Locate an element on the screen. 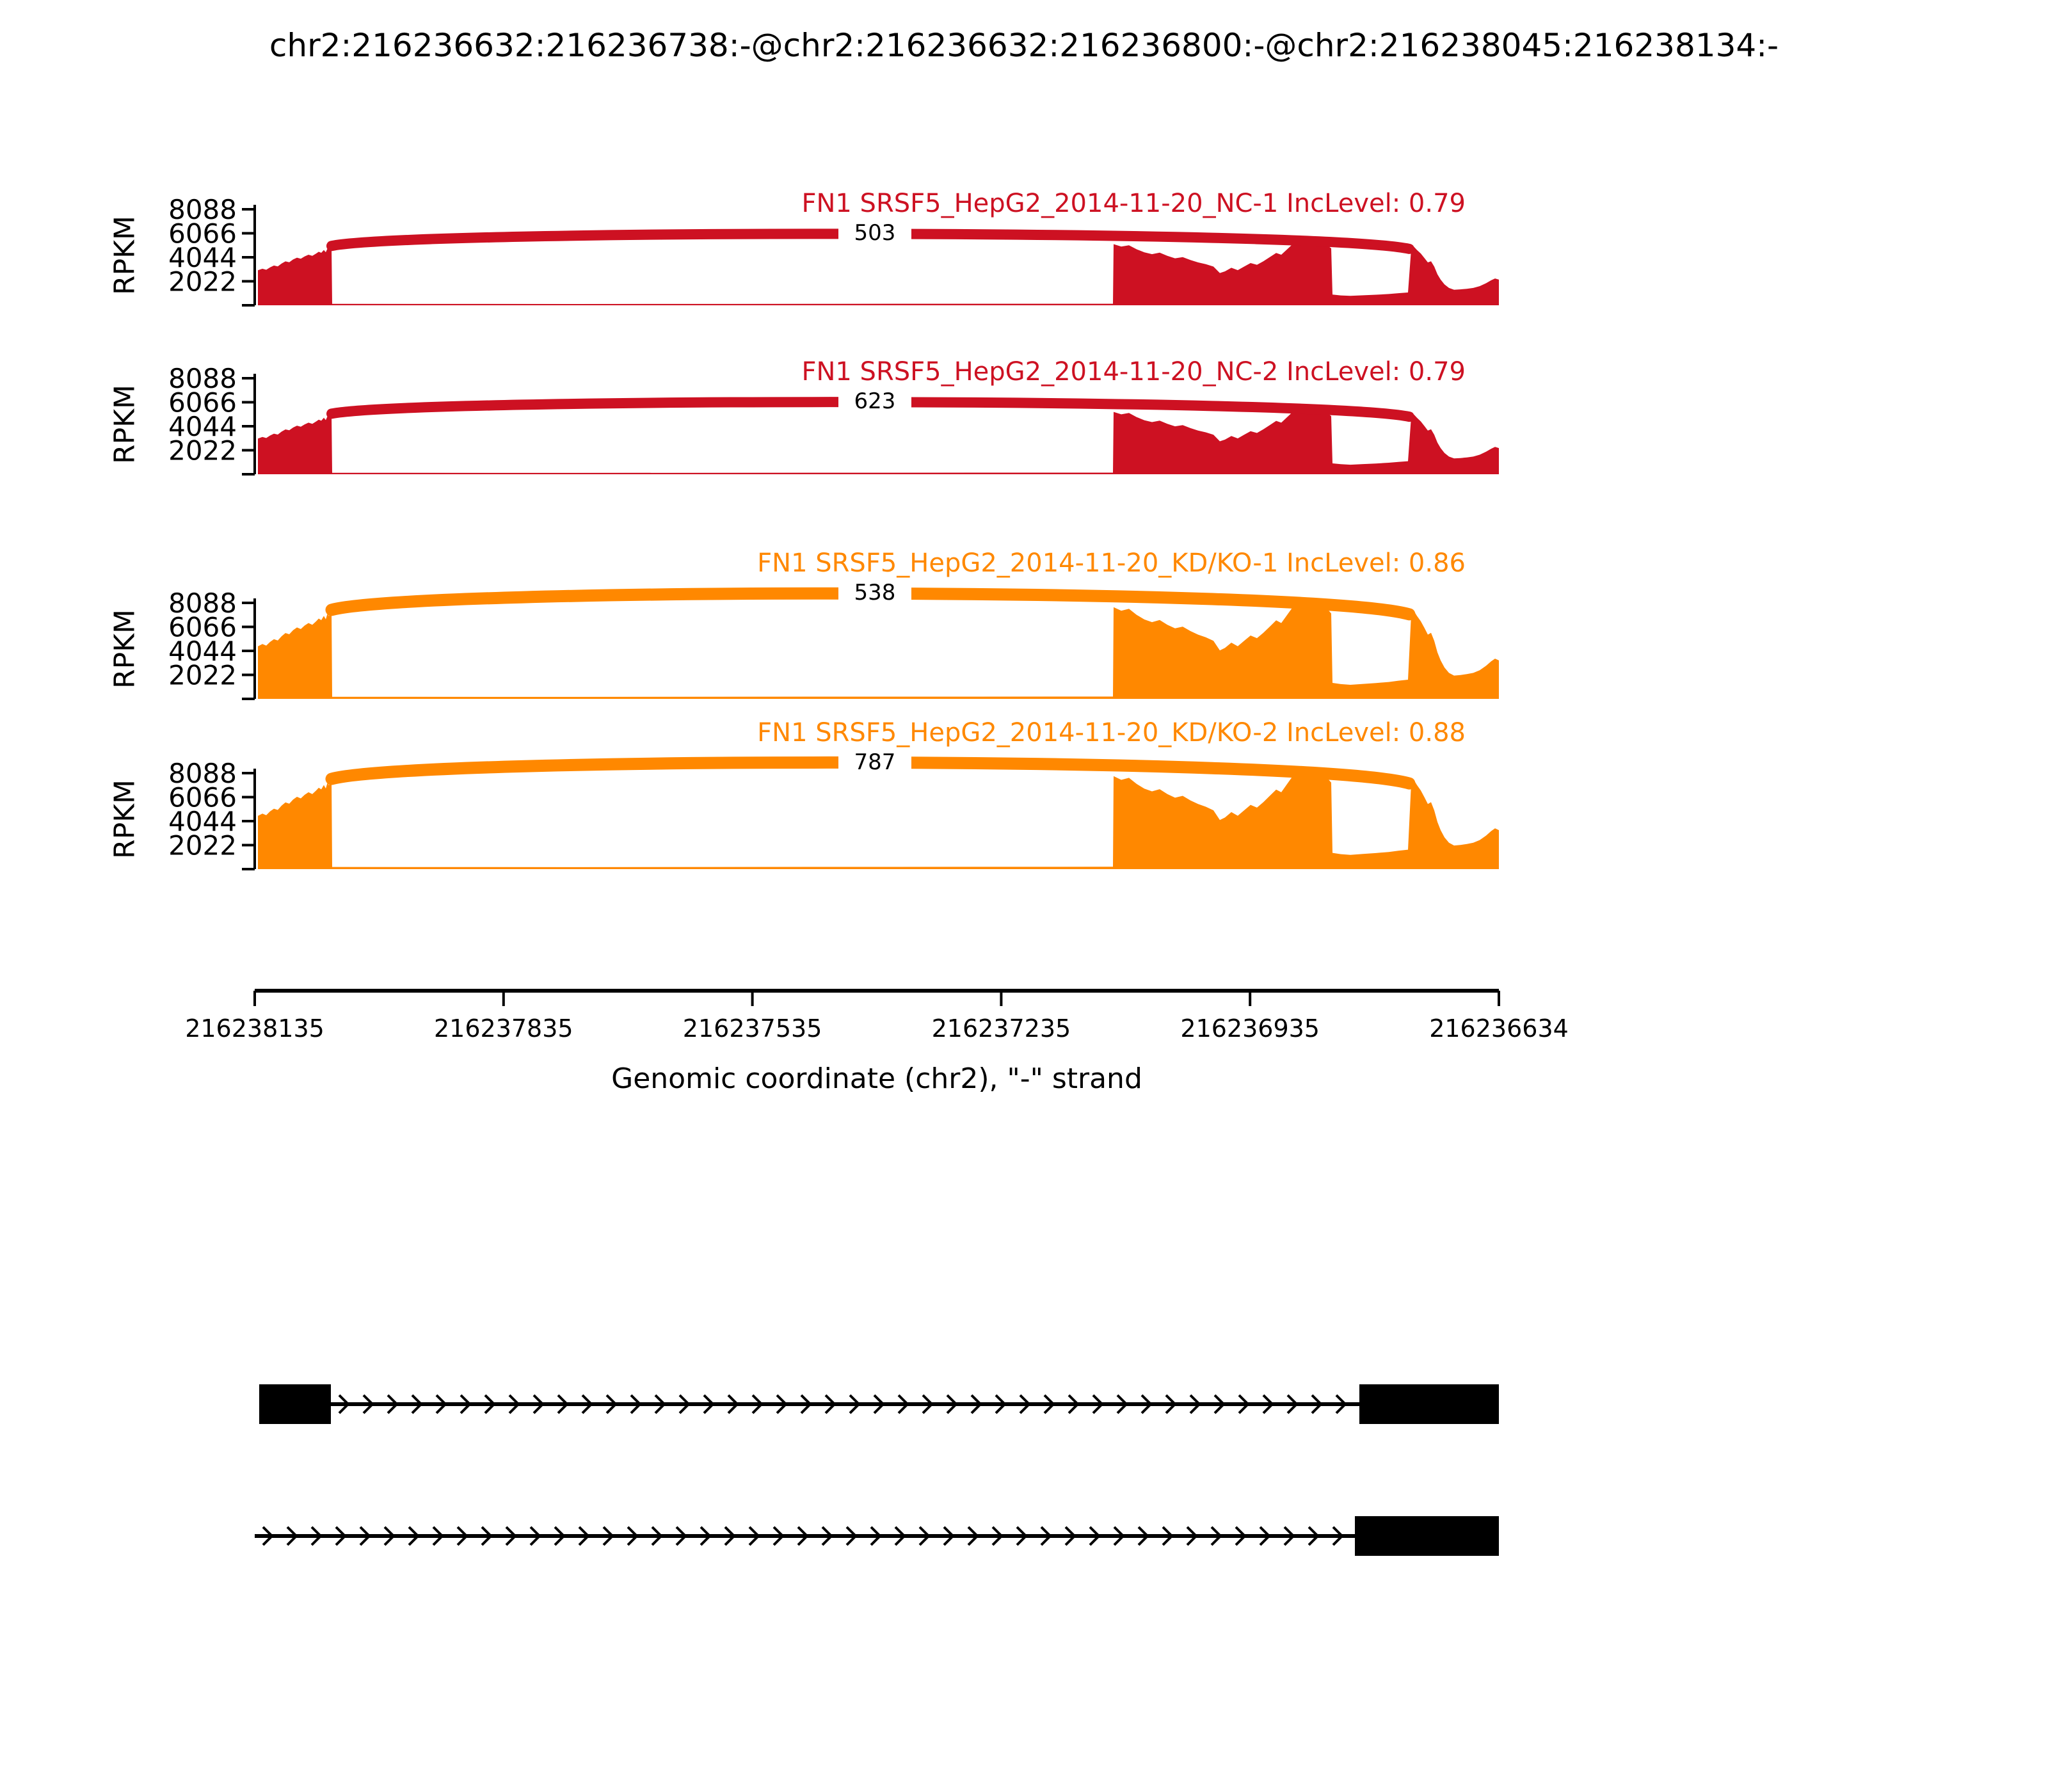 The width and height of the screenshot is (2048, 1792). x-tick-label: 216237235 is located at coordinates (1001, 1028).